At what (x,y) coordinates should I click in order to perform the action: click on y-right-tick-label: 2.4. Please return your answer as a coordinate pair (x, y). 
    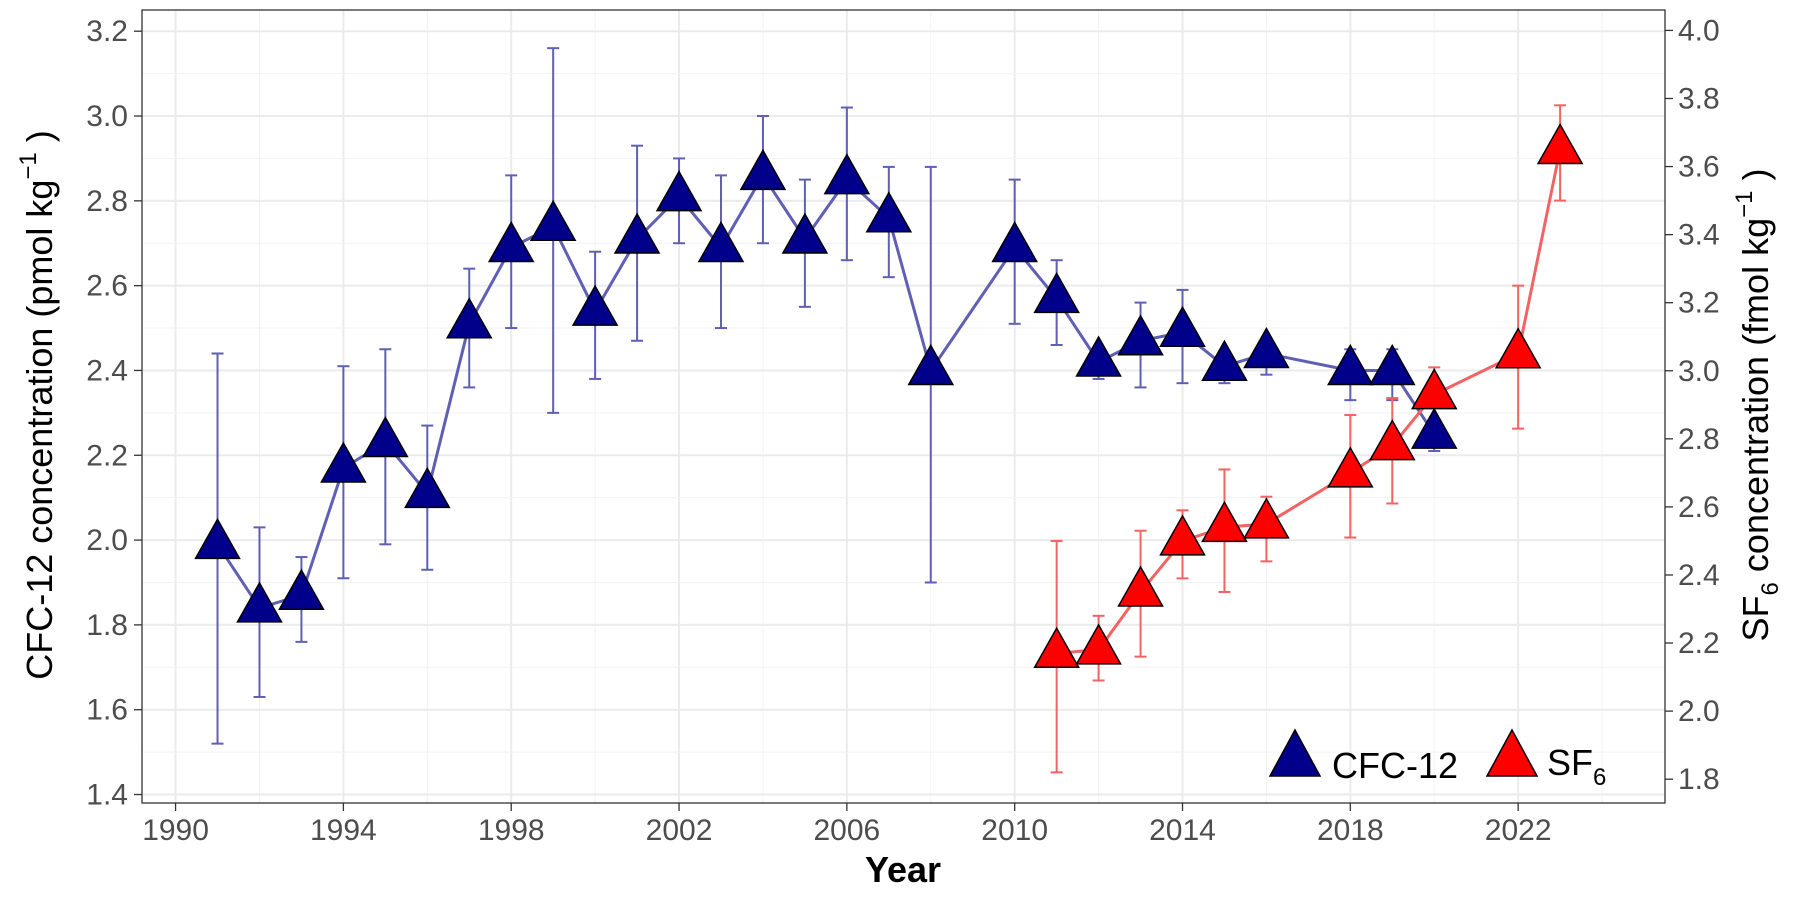
    Looking at the image, I should click on (1699, 575).